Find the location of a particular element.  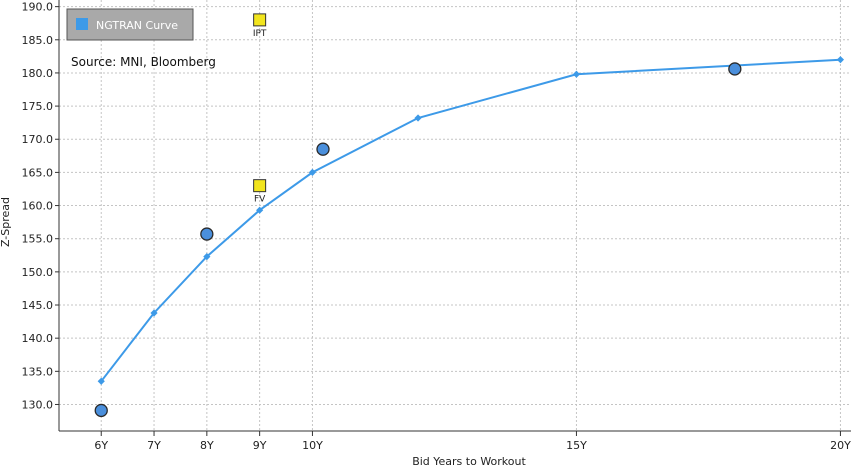

x-tick-label: 9Y is located at coordinates (260, 445).